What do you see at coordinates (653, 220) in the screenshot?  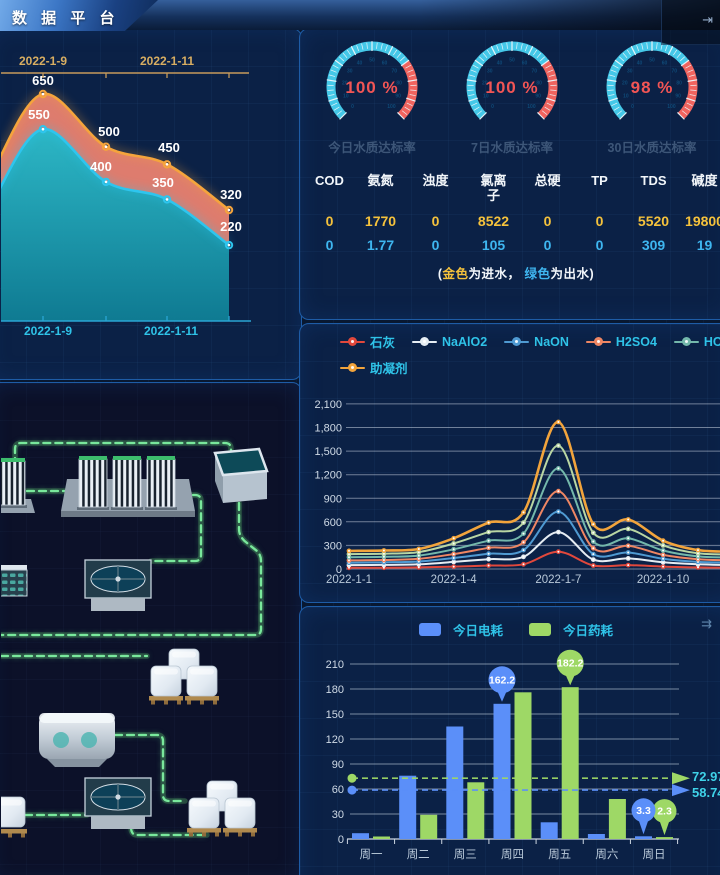 I see `table-cell: 5520` at bounding box center [653, 220].